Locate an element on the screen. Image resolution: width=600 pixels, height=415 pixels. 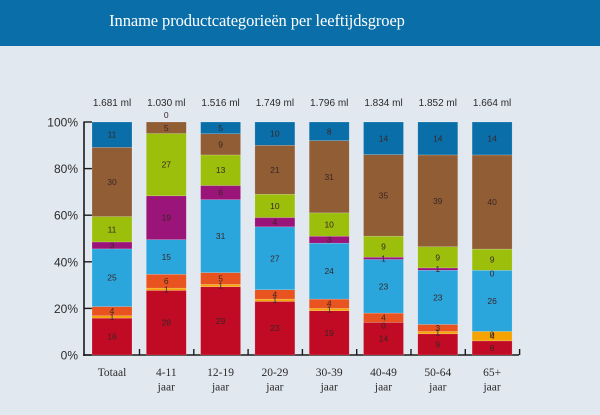
segment-value-label: 21 is located at coordinates (275, 170).